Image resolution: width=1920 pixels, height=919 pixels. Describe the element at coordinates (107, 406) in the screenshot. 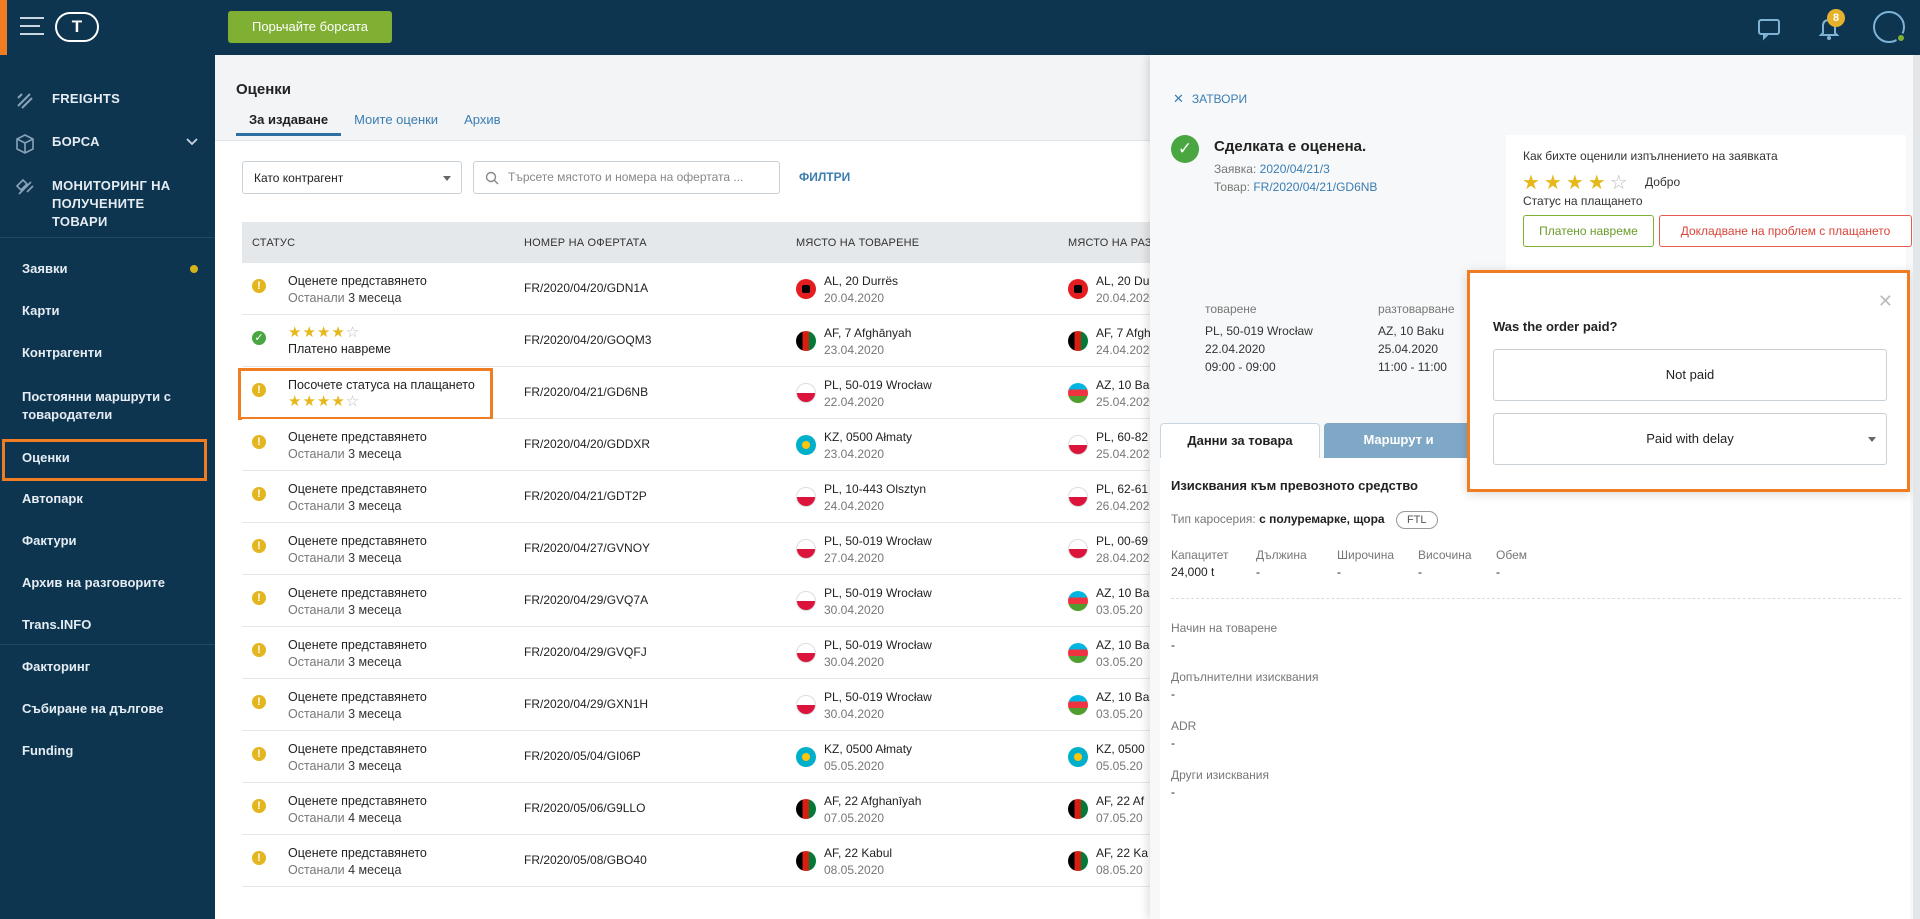

I see `sidebar-item-routes: Постоянни маршрути с товародатели` at that location.